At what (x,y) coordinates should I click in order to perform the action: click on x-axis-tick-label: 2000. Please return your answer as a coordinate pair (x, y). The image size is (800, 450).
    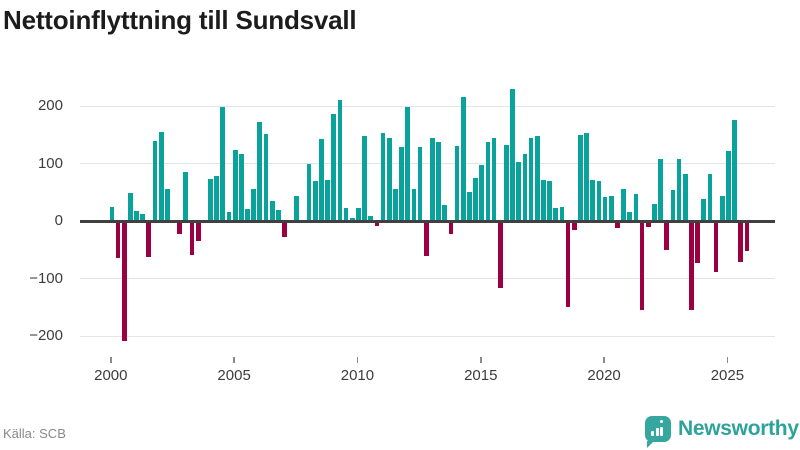
    Looking at the image, I should click on (111, 375).